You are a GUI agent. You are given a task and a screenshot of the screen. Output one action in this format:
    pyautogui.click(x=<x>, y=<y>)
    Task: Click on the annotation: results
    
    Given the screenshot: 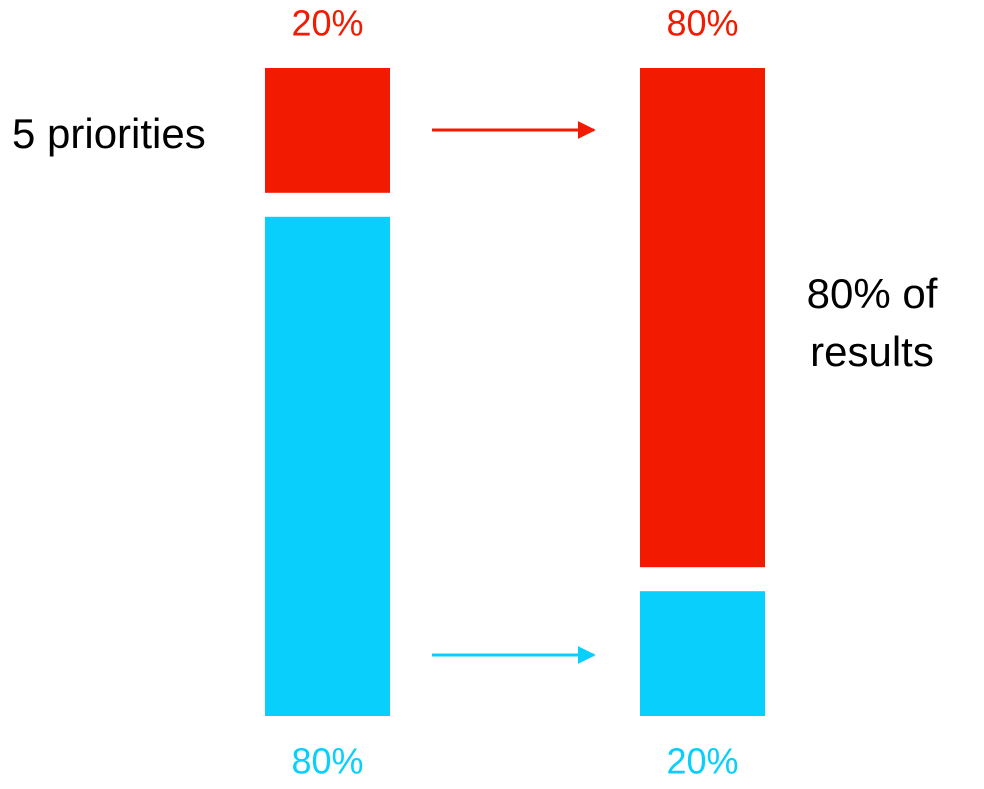 What is the action you would take?
    pyautogui.click(x=872, y=351)
    